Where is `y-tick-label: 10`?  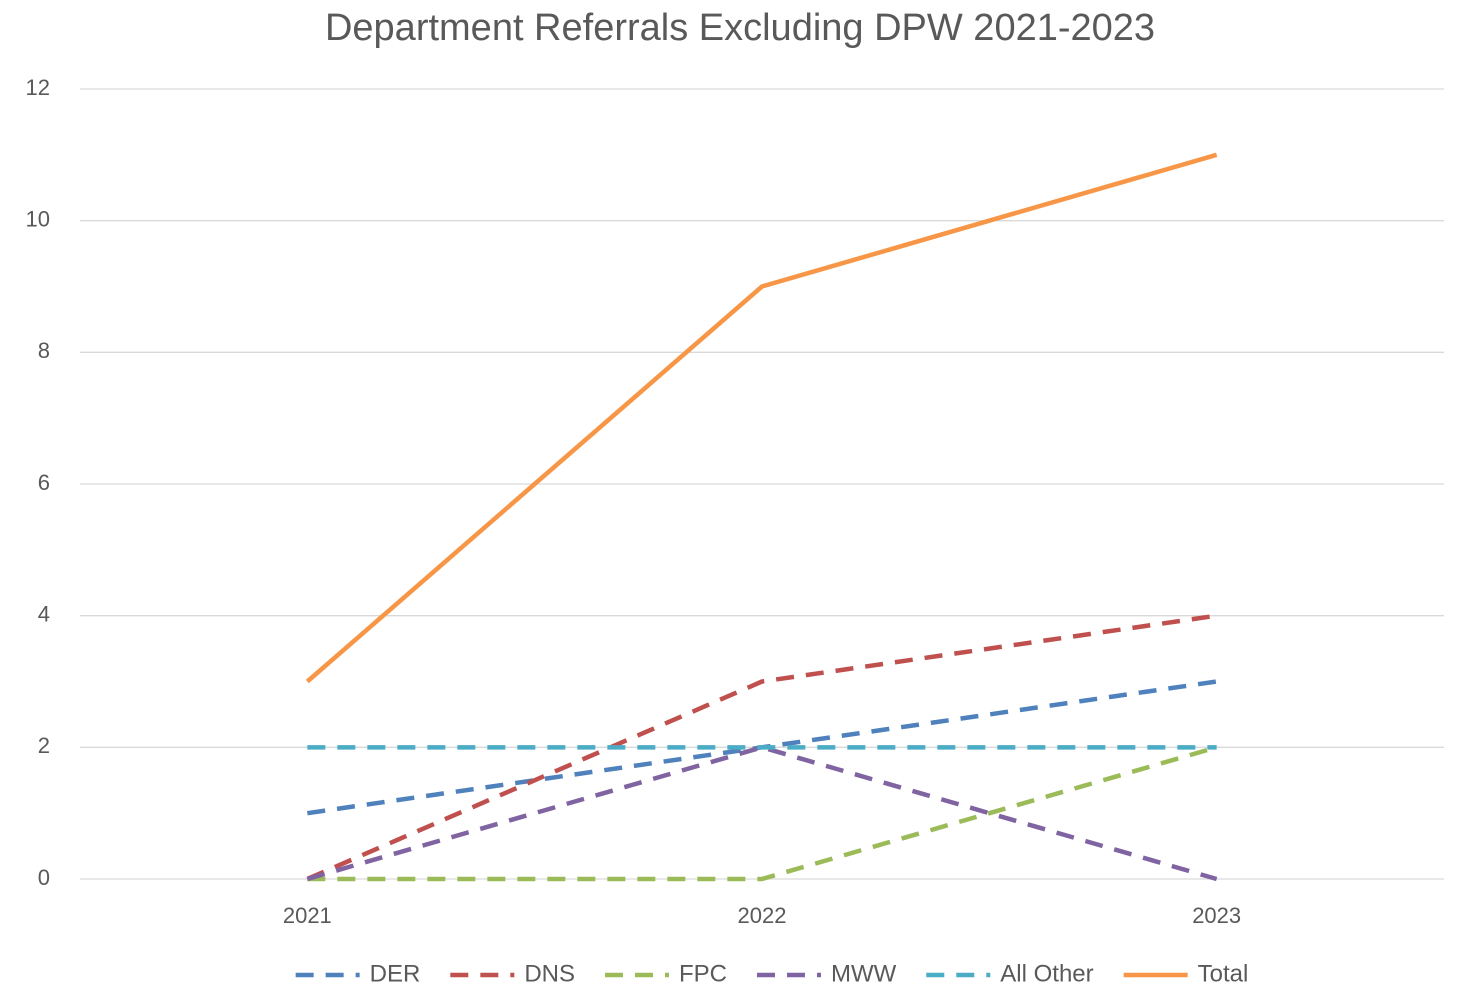 y-tick-label: 10 is located at coordinates (38, 218).